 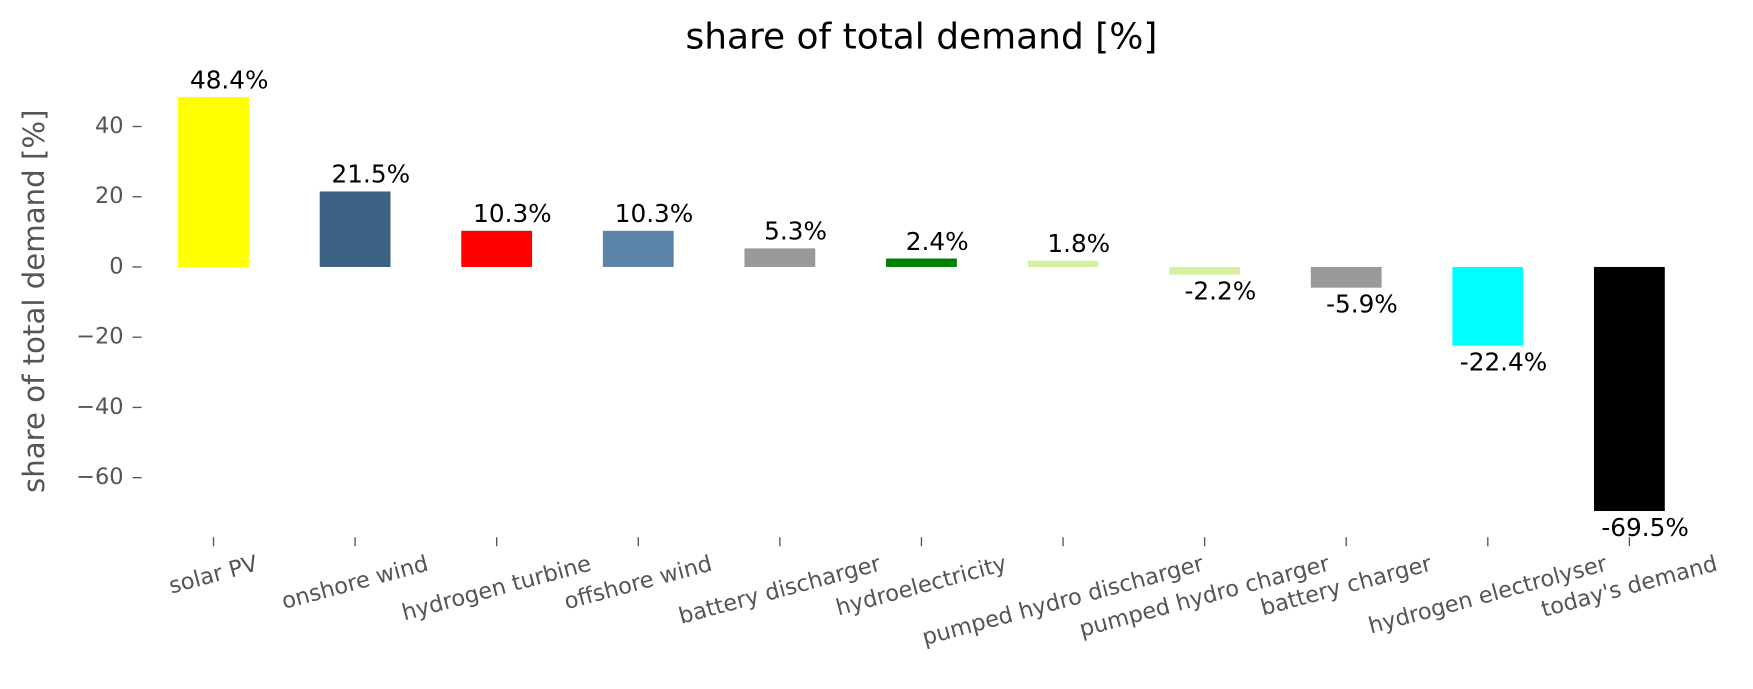 I want to click on value-label: 2.4%, so click(x=937, y=241).